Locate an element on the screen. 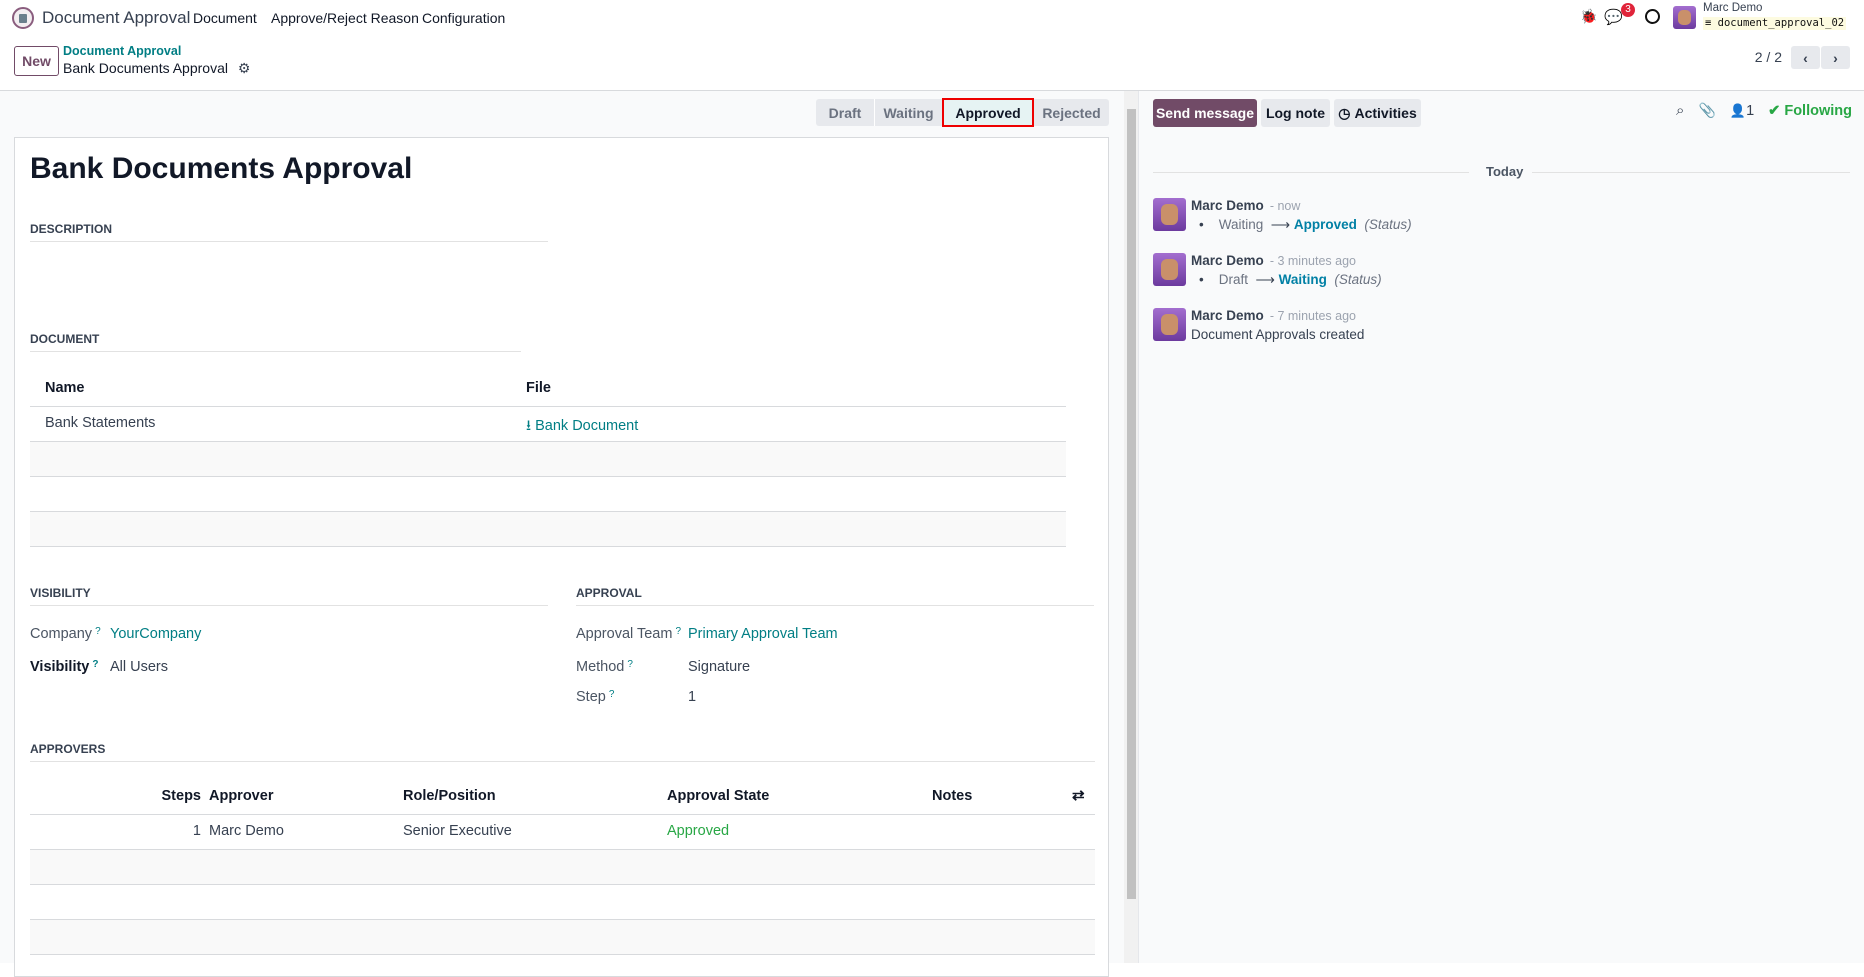 This screenshot has height=977, width=1864. tracking-old: Draft is located at coordinates (1233, 279).